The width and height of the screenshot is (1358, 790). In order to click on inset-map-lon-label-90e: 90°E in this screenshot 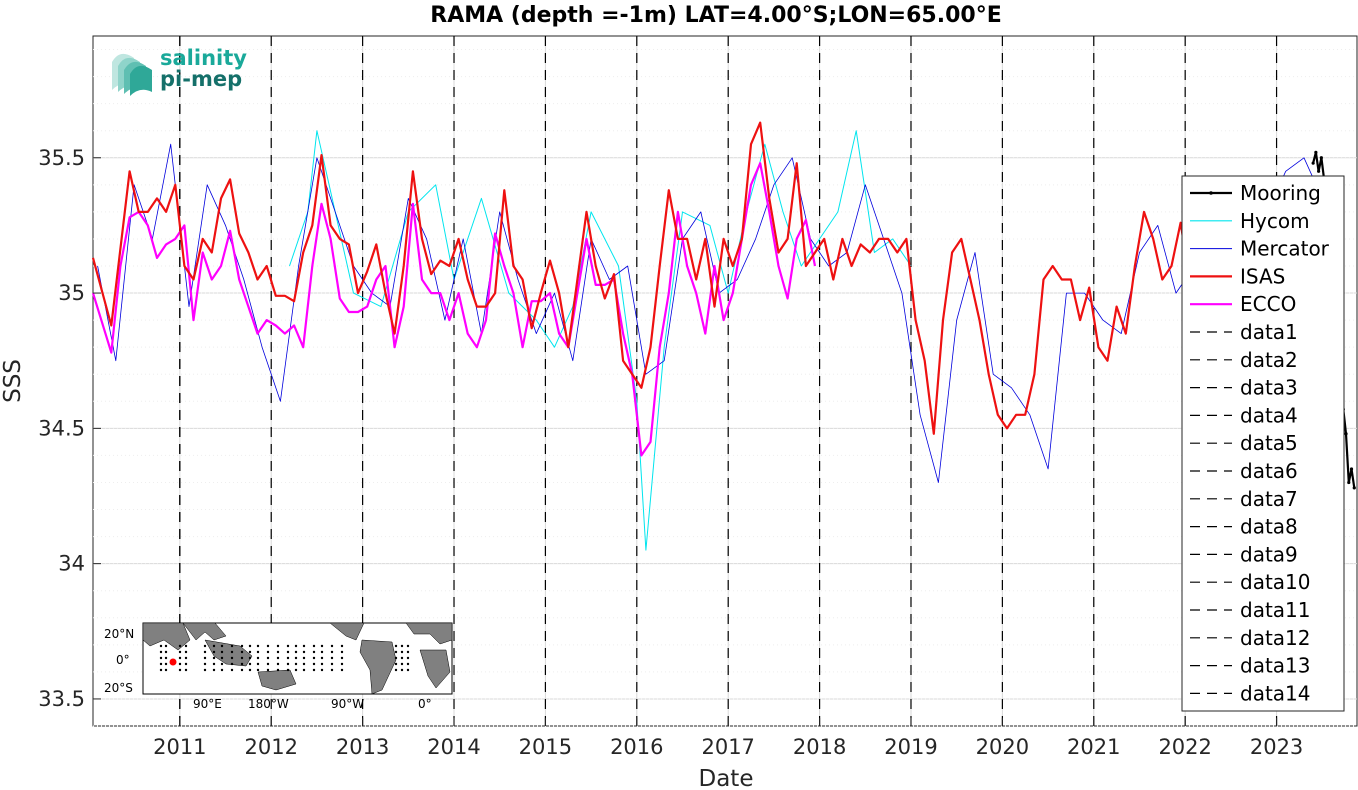, I will do `click(207, 704)`.